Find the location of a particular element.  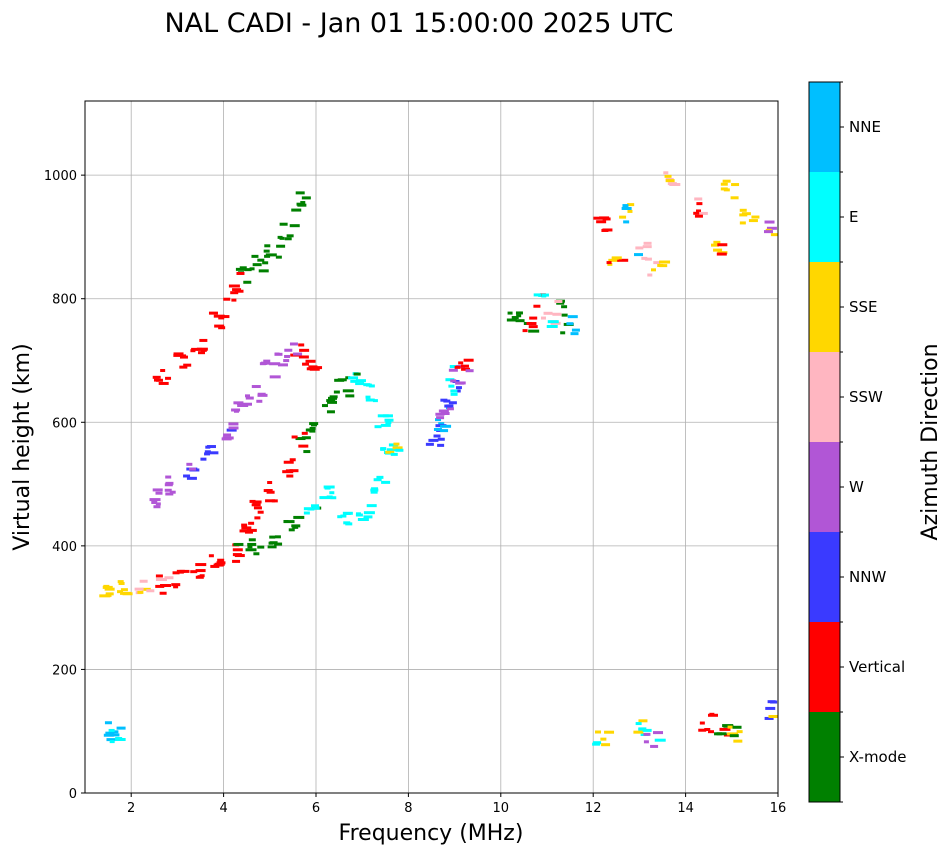

x-tick-label: 10 is located at coordinates (501, 808).